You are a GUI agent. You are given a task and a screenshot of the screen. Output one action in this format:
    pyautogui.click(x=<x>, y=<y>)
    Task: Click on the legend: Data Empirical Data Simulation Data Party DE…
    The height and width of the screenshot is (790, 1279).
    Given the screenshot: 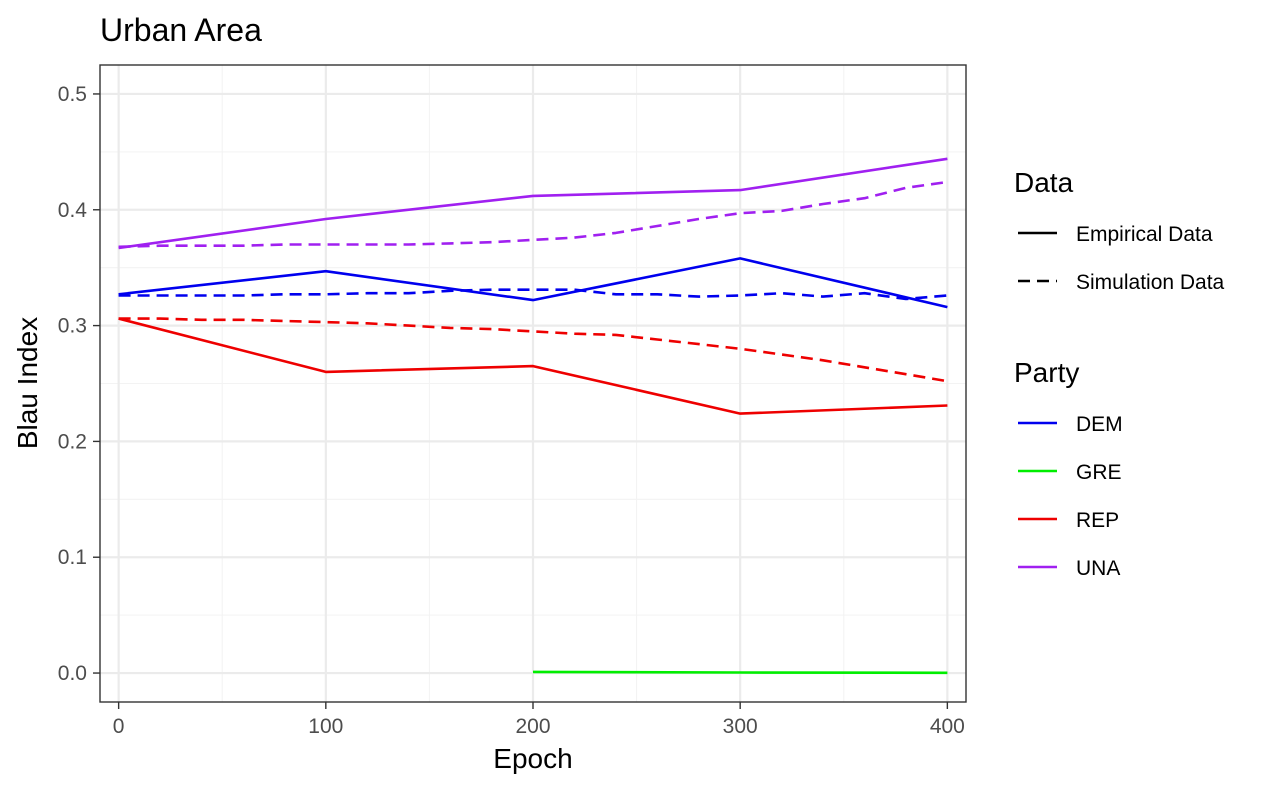 What is the action you would take?
    pyautogui.click(x=1119, y=373)
    